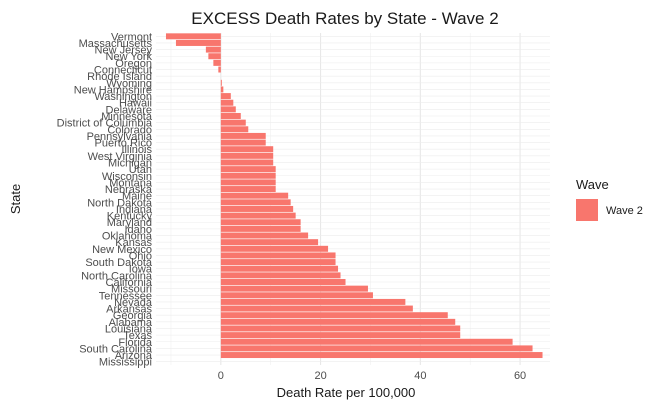  I want to click on y-tick-label: South Carolina, so click(116, 349).